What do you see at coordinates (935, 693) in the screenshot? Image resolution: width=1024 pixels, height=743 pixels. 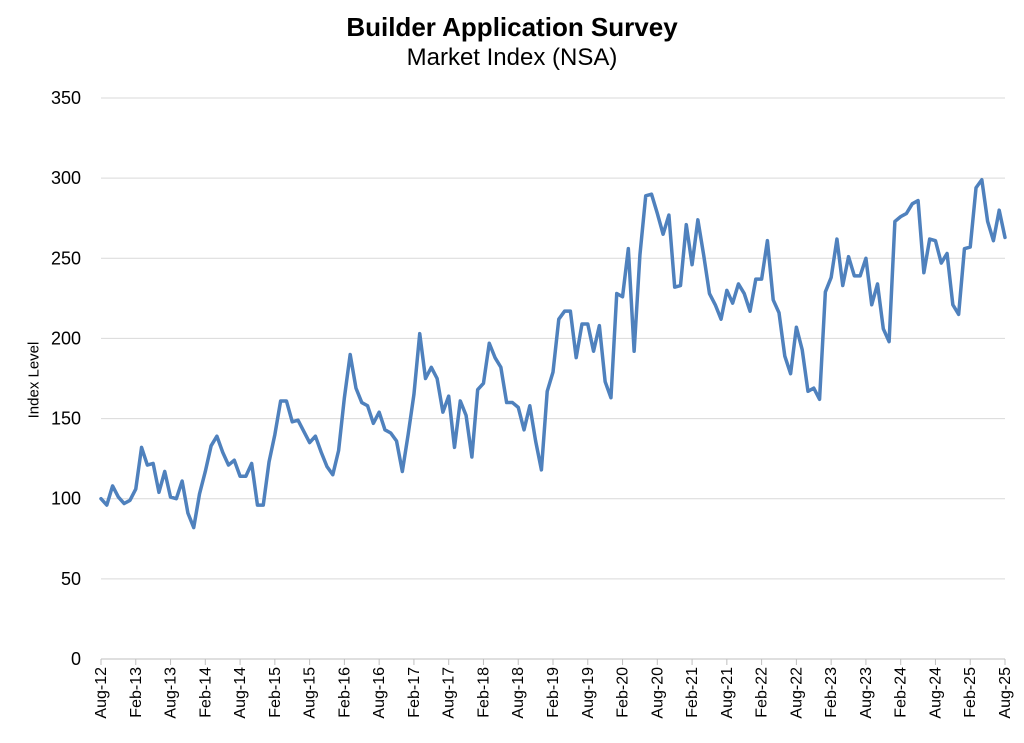 I see `x-tick-label: Aug-24` at bounding box center [935, 693].